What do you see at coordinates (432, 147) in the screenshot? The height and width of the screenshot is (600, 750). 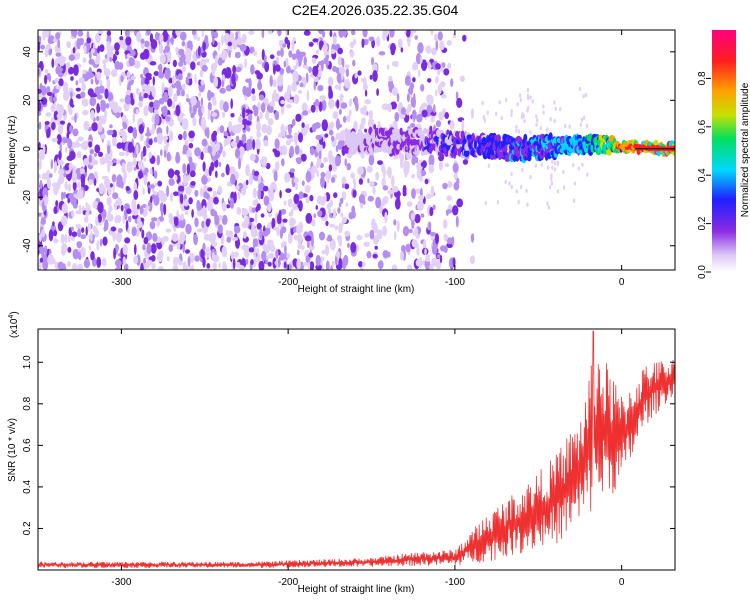 I see `ridge-blob` at bounding box center [432, 147].